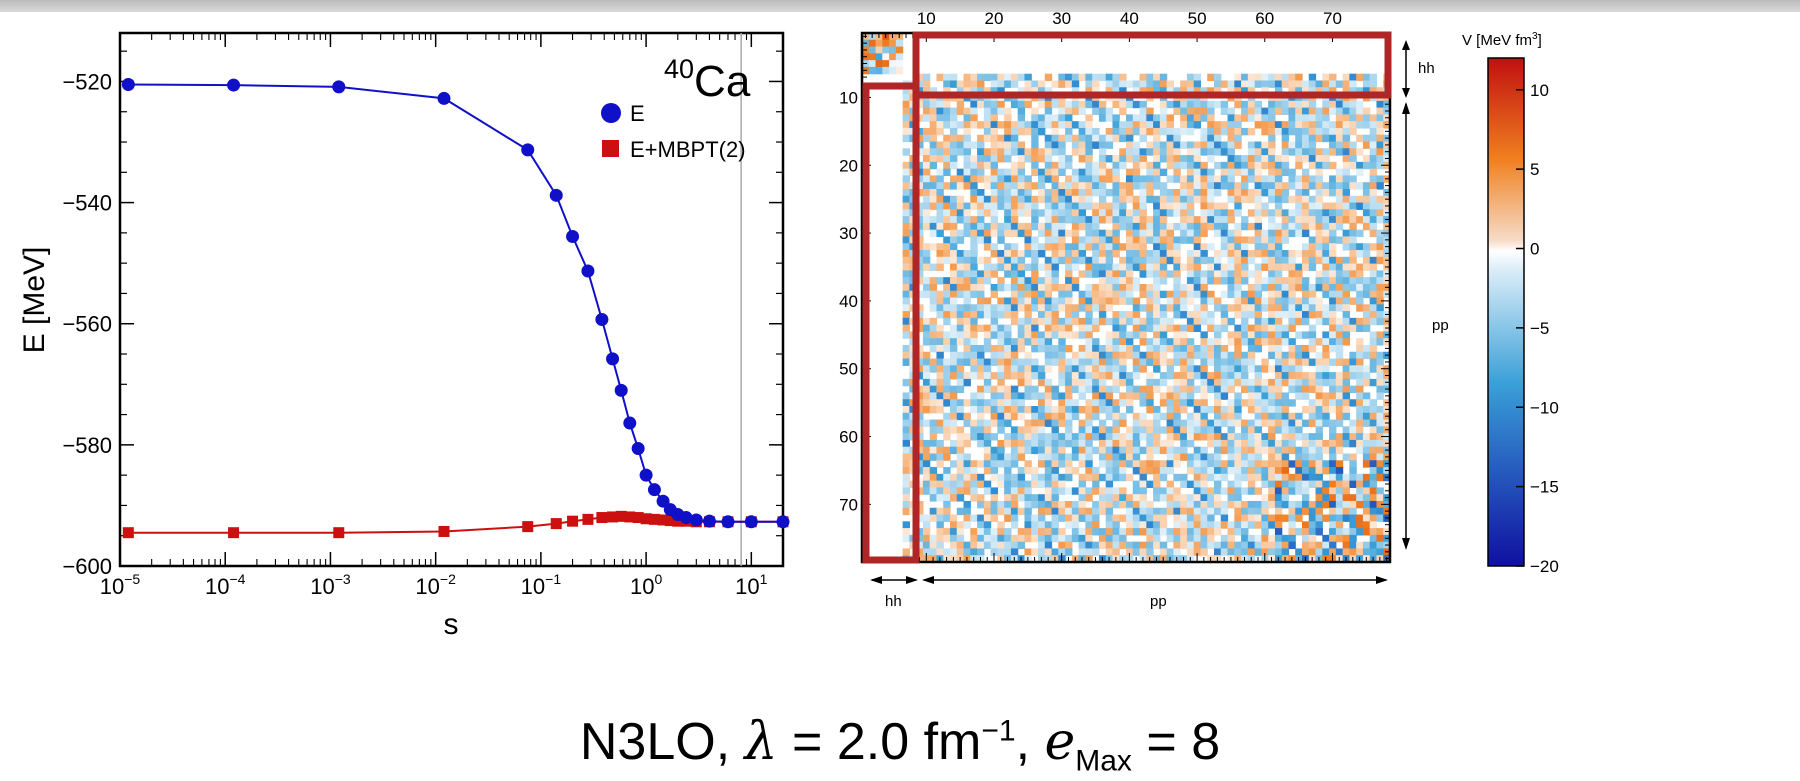 This screenshot has height=781, width=1800. I want to click on window-top-bar, so click(900, 6).